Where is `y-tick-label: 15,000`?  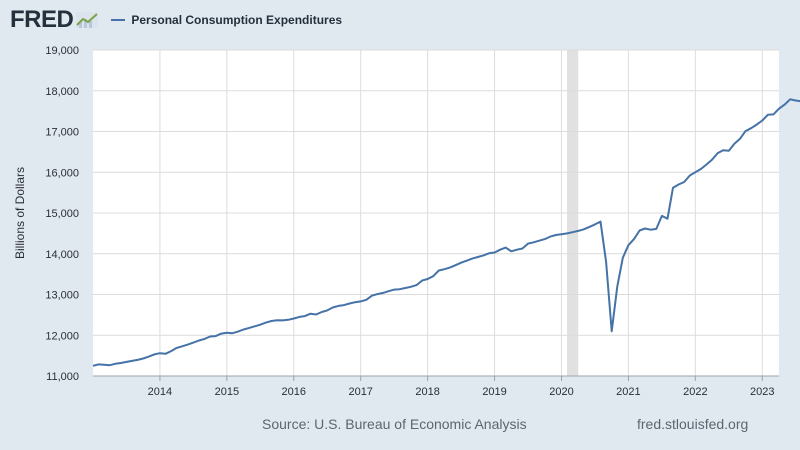
y-tick-label: 15,000 is located at coordinates (62, 214).